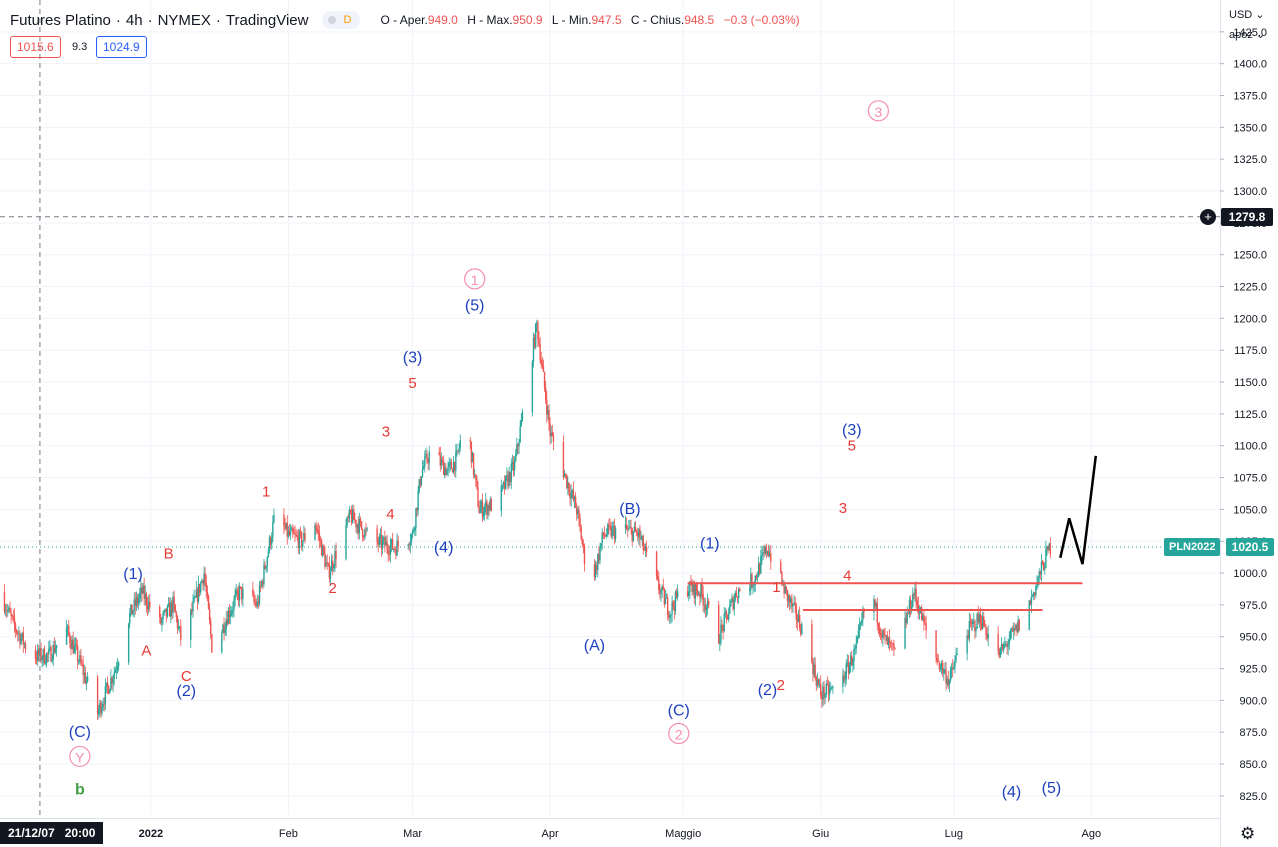 Image resolution: width=1278 pixels, height=847 pixels. What do you see at coordinates (121, 47) in the screenshot?
I see `buy-price-button: 1024.9` at bounding box center [121, 47].